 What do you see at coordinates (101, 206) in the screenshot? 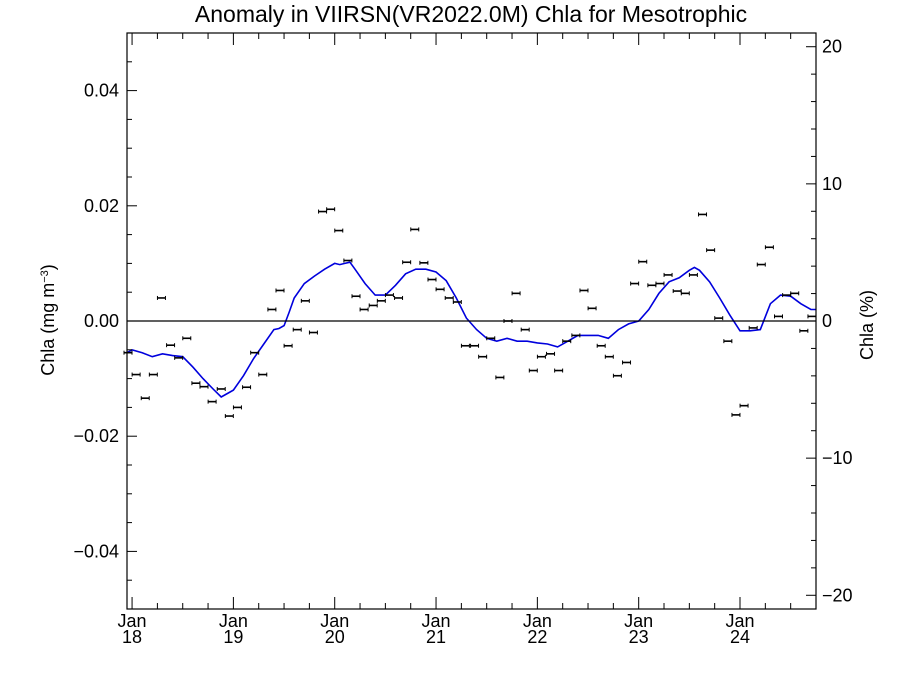
I see `left-tick-label: 0.02` at bounding box center [101, 206].